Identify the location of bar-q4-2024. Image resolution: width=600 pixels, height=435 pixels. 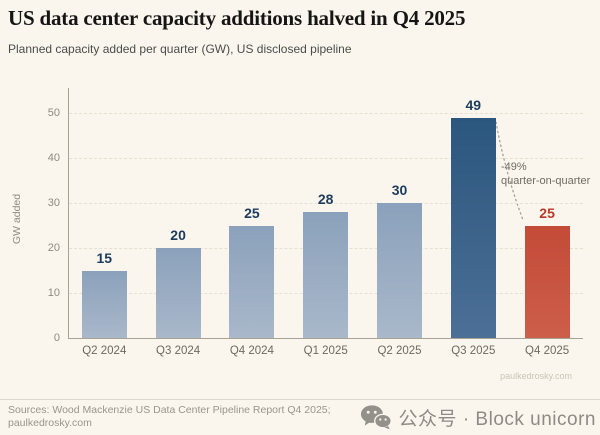
(252, 281).